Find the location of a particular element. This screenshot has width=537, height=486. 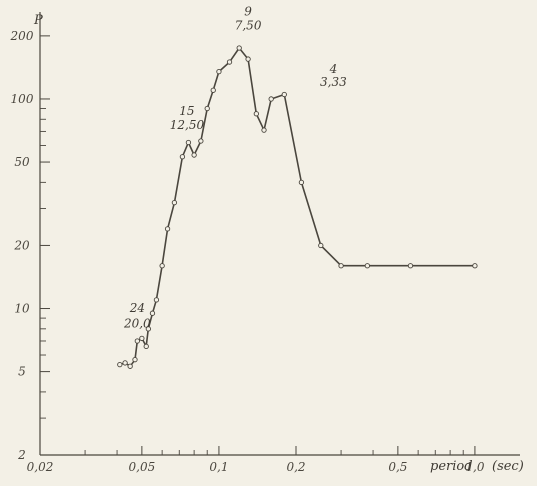

annotation-label: 7,50 is located at coordinates (248, 25).